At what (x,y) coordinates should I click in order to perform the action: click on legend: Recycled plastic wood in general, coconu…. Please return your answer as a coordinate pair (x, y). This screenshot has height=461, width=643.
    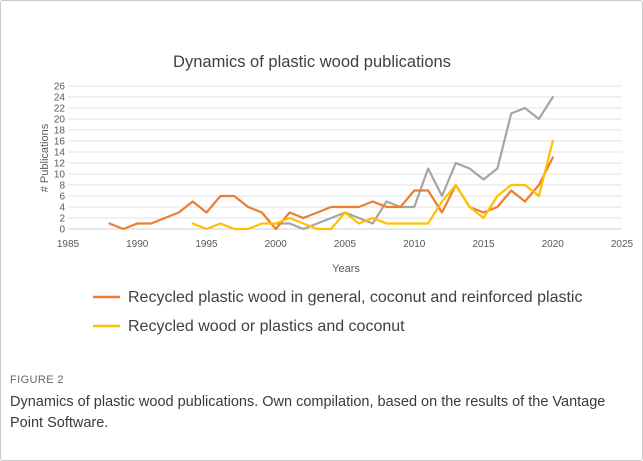
    Looking at the image, I should click on (337, 312).